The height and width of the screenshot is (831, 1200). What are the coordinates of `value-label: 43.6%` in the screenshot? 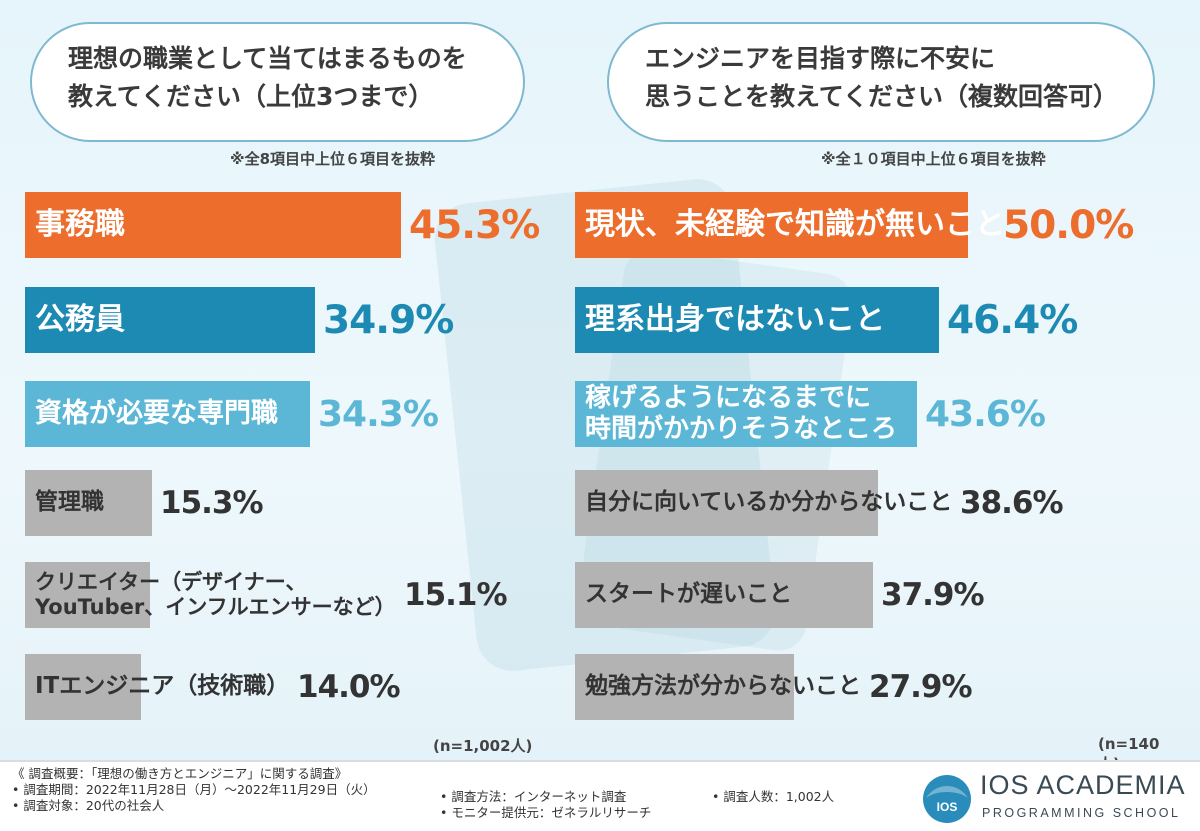 It's located at (985, 414).